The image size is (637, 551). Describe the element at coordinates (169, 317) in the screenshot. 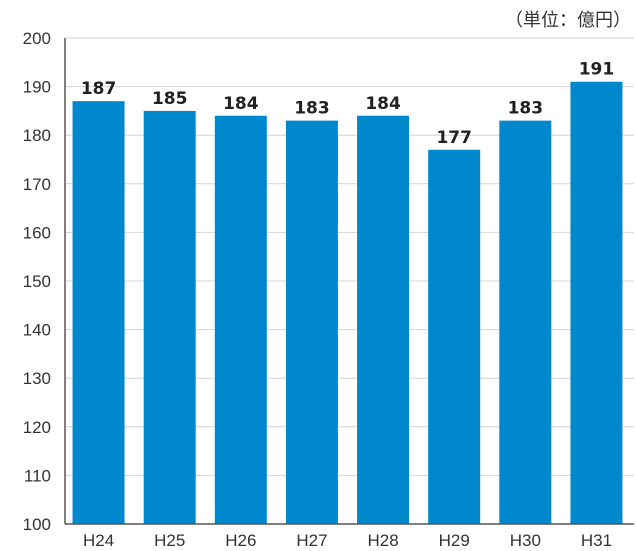

I see `bar-H25` at that location.